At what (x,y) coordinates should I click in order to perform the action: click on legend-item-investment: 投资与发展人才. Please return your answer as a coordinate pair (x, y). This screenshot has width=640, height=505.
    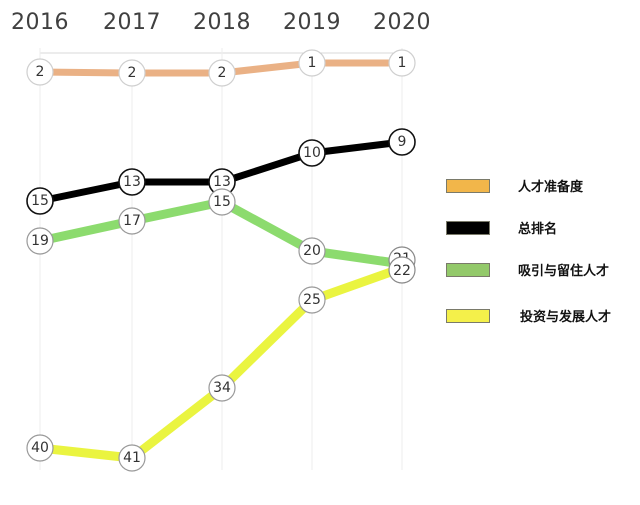
    Looking at the image, I should click on (528, 315).